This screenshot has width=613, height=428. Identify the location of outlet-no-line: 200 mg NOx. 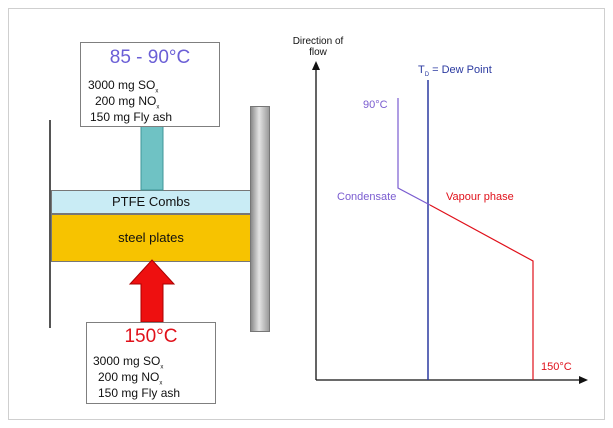
(127, 102).